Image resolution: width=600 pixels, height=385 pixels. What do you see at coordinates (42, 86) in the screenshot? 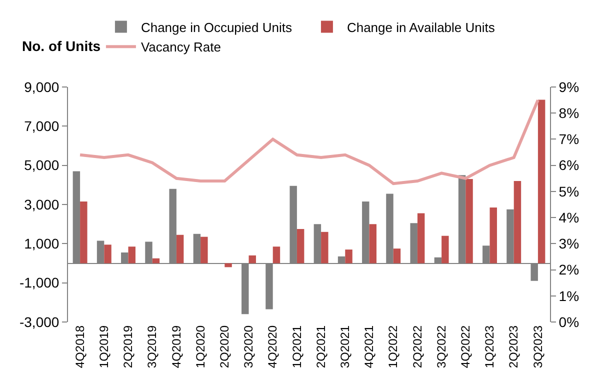
I see `y-tick-label: 9,000` at bounding box center [42, 86].